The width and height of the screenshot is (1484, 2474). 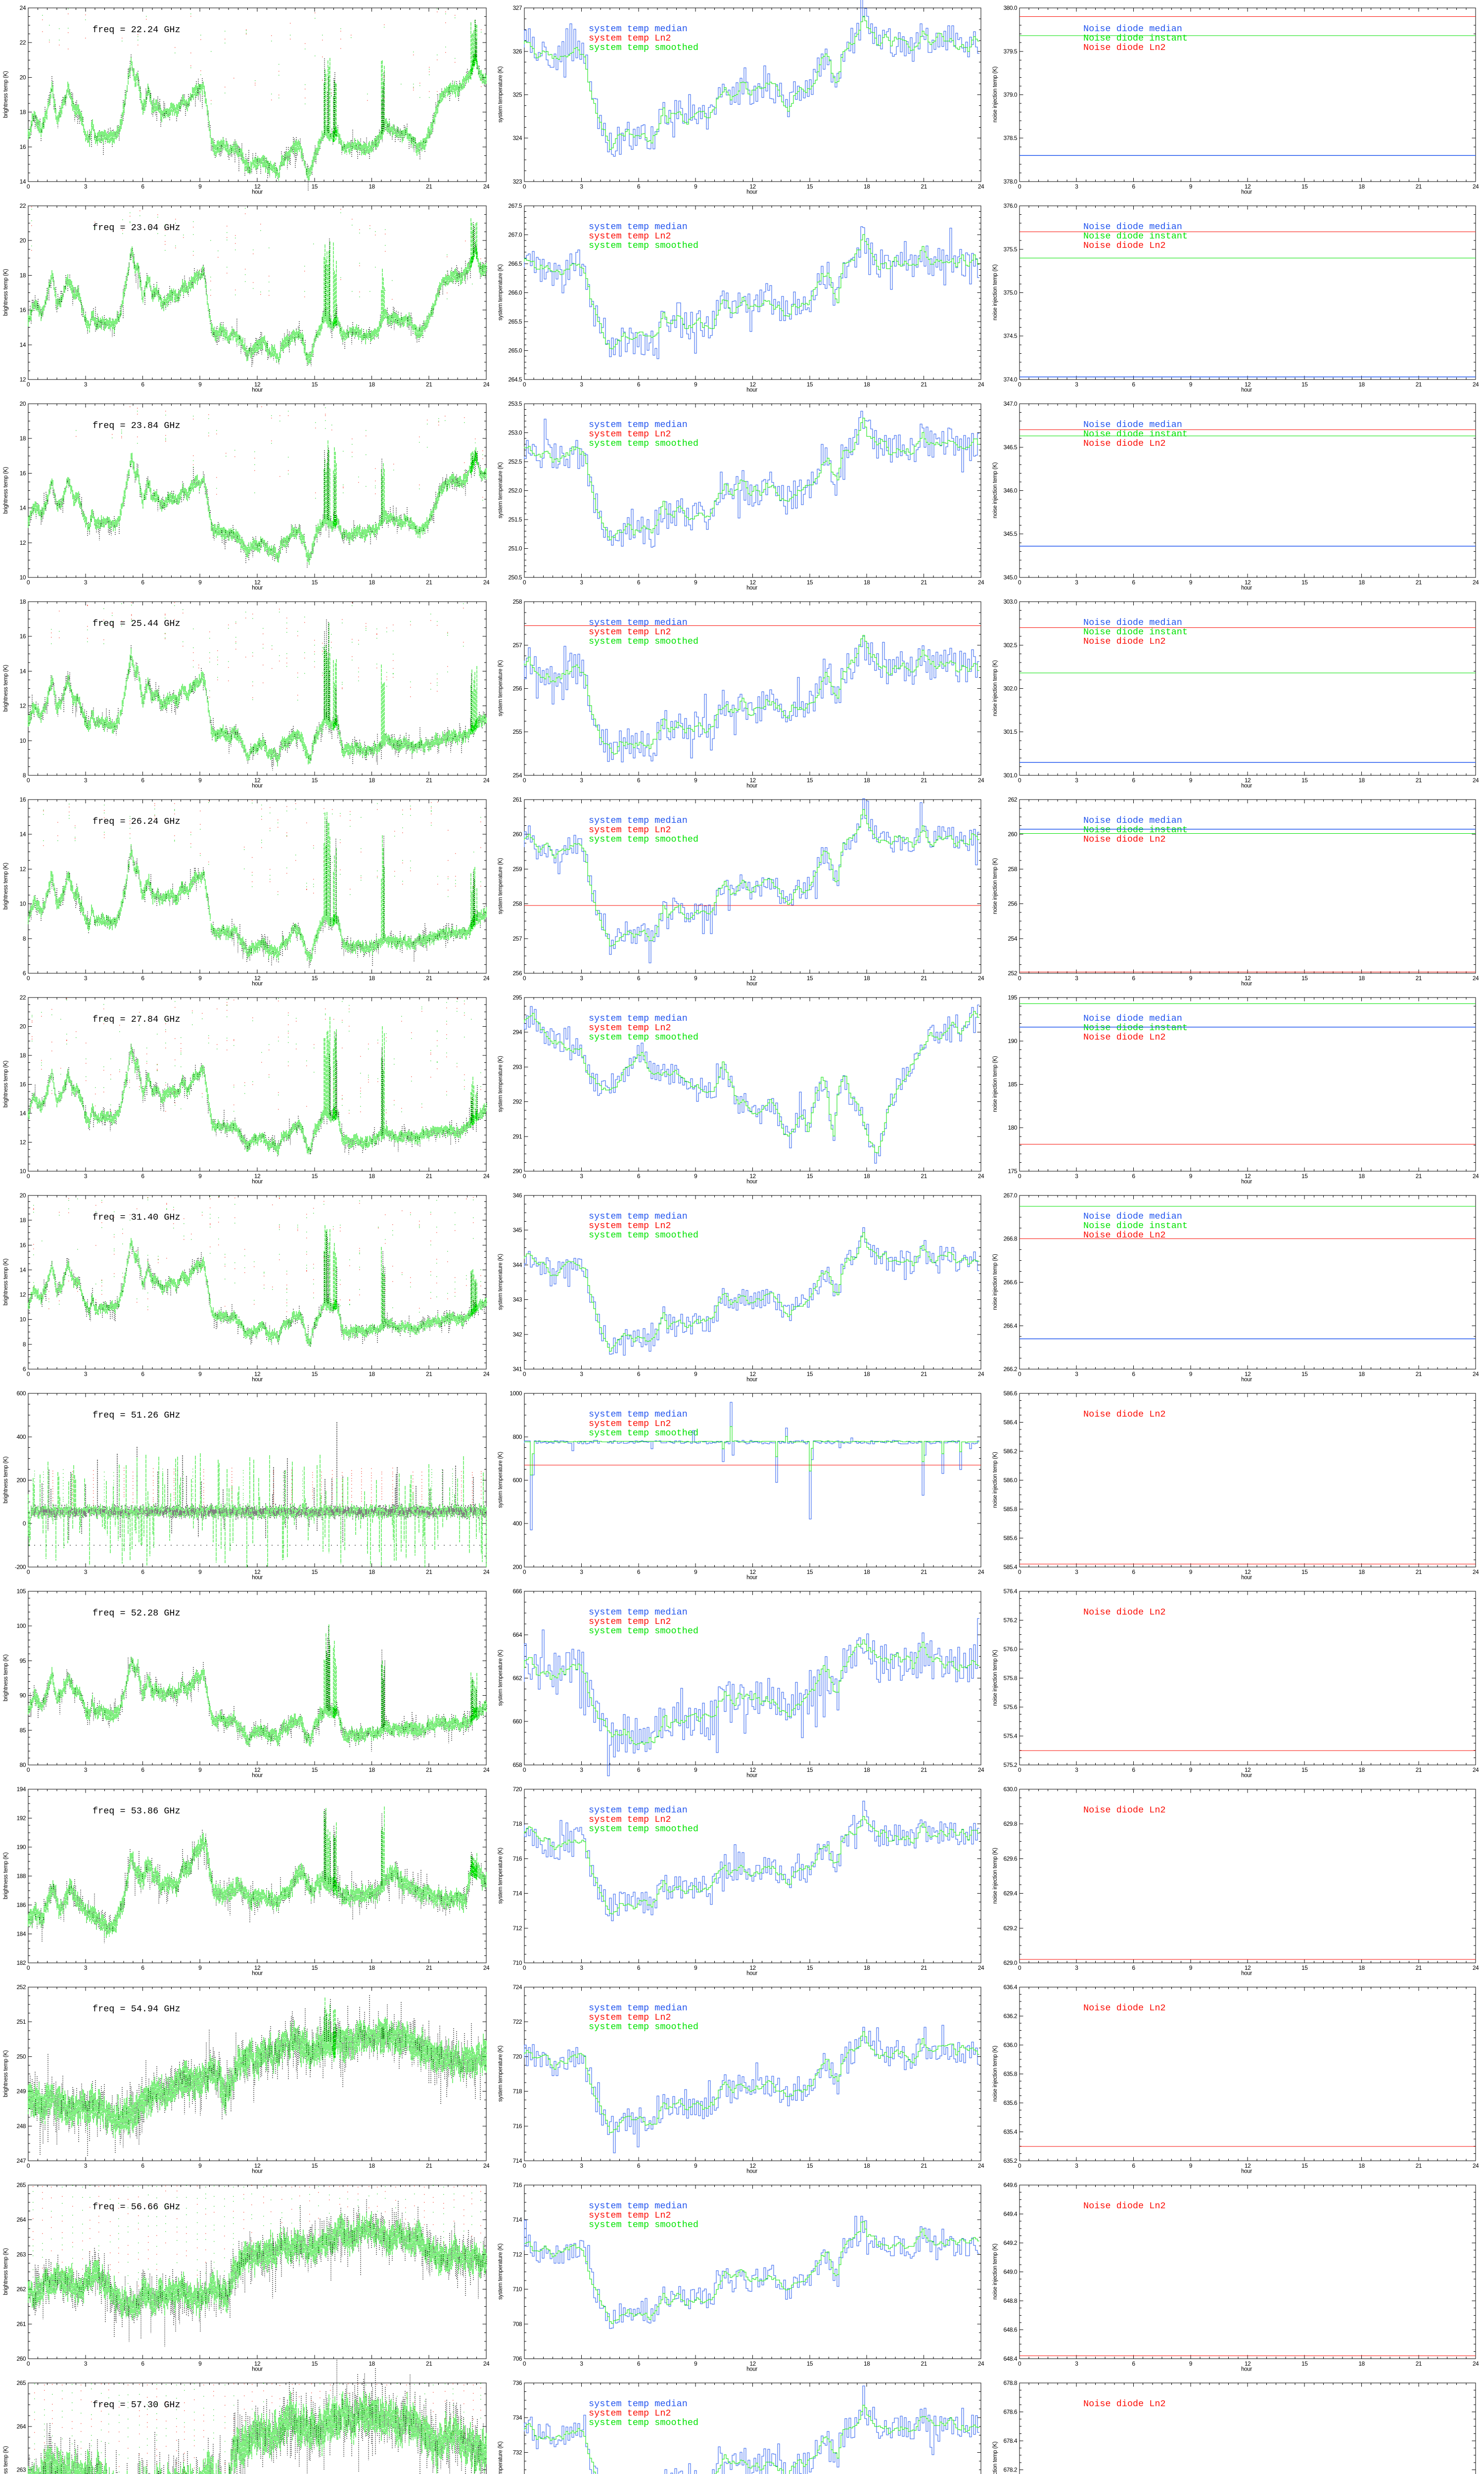 I want to click on svg-text: noise injection temp (K), so click(x=995, y=1678).